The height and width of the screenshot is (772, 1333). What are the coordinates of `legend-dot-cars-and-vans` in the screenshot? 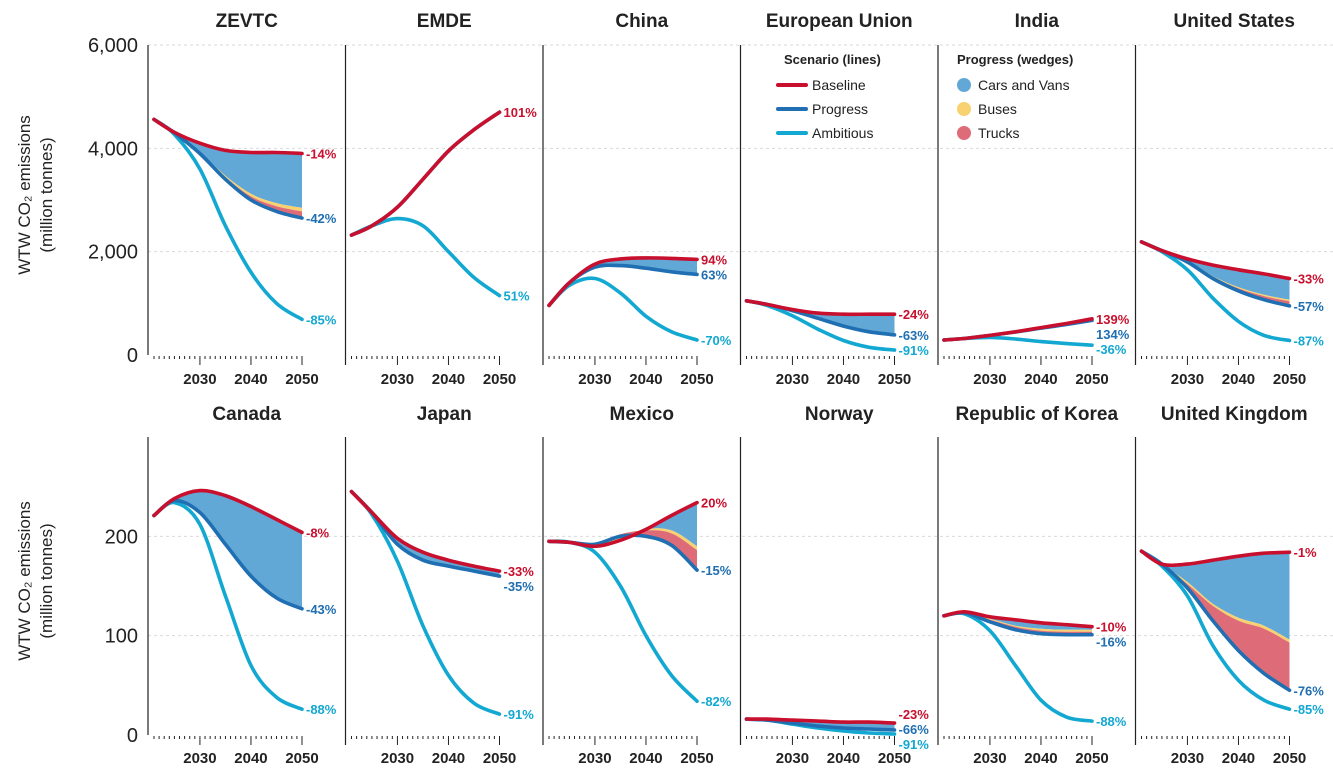 It's located at (964, 85).